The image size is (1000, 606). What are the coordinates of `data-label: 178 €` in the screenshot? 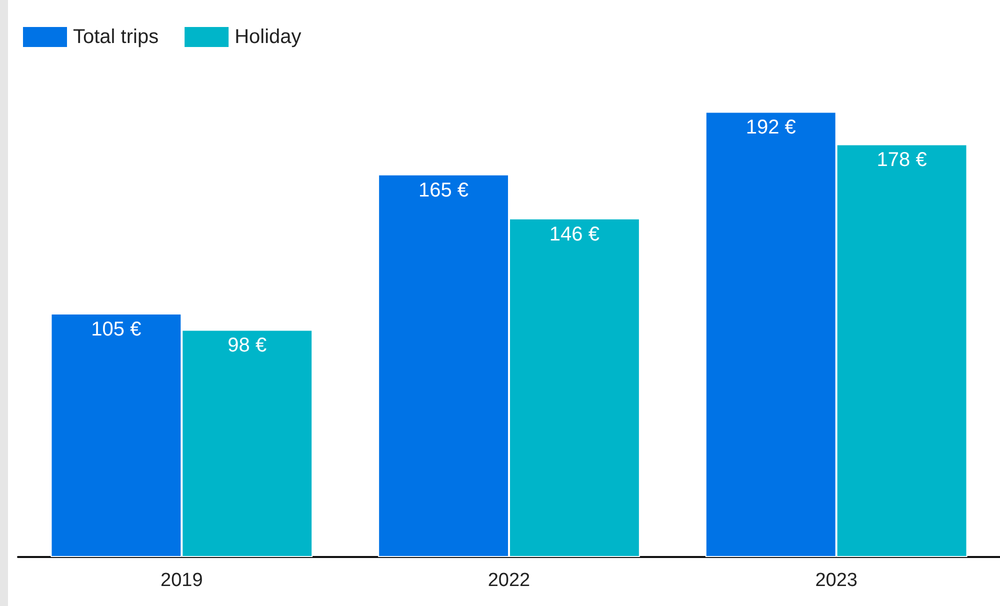 It's located at (901, 160).